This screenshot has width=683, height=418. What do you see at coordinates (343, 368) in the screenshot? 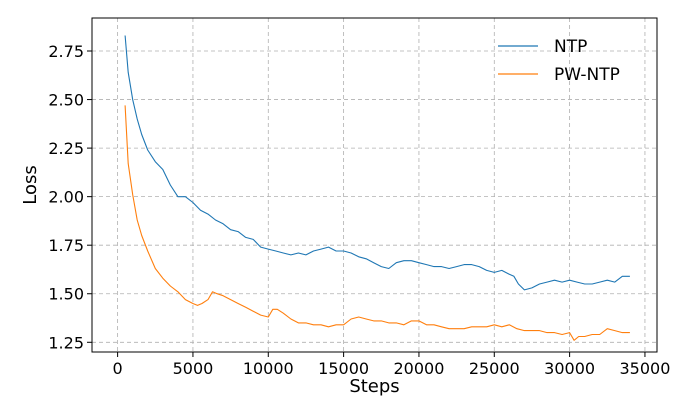
I see `x-tick-label: 15000` at bounding box center [343, 368].